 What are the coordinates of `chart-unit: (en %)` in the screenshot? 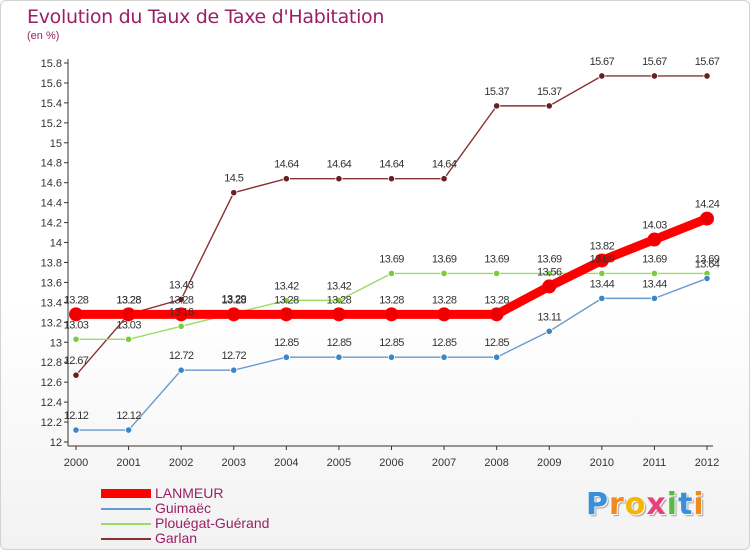 It's located at (43, 36).